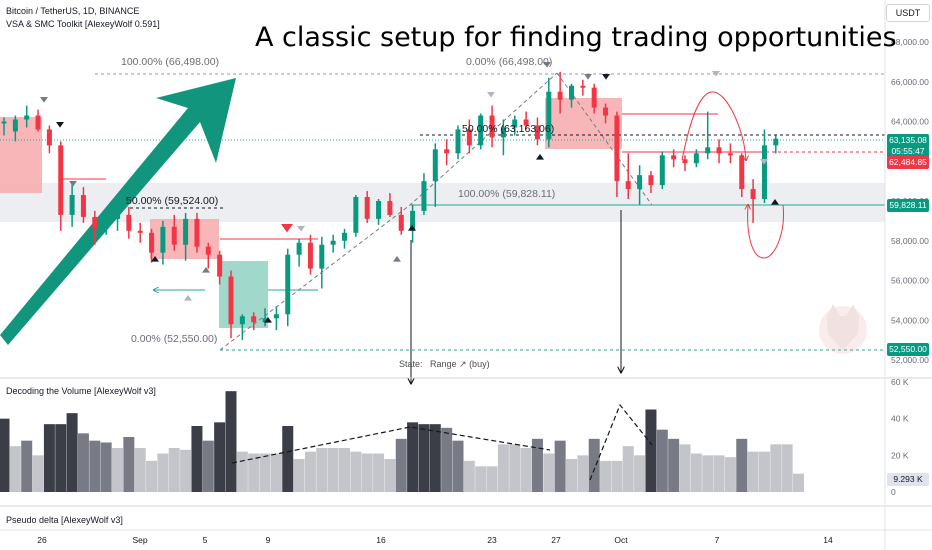  I want to click on volume-tick-label: 20 K, so click(900, 455).